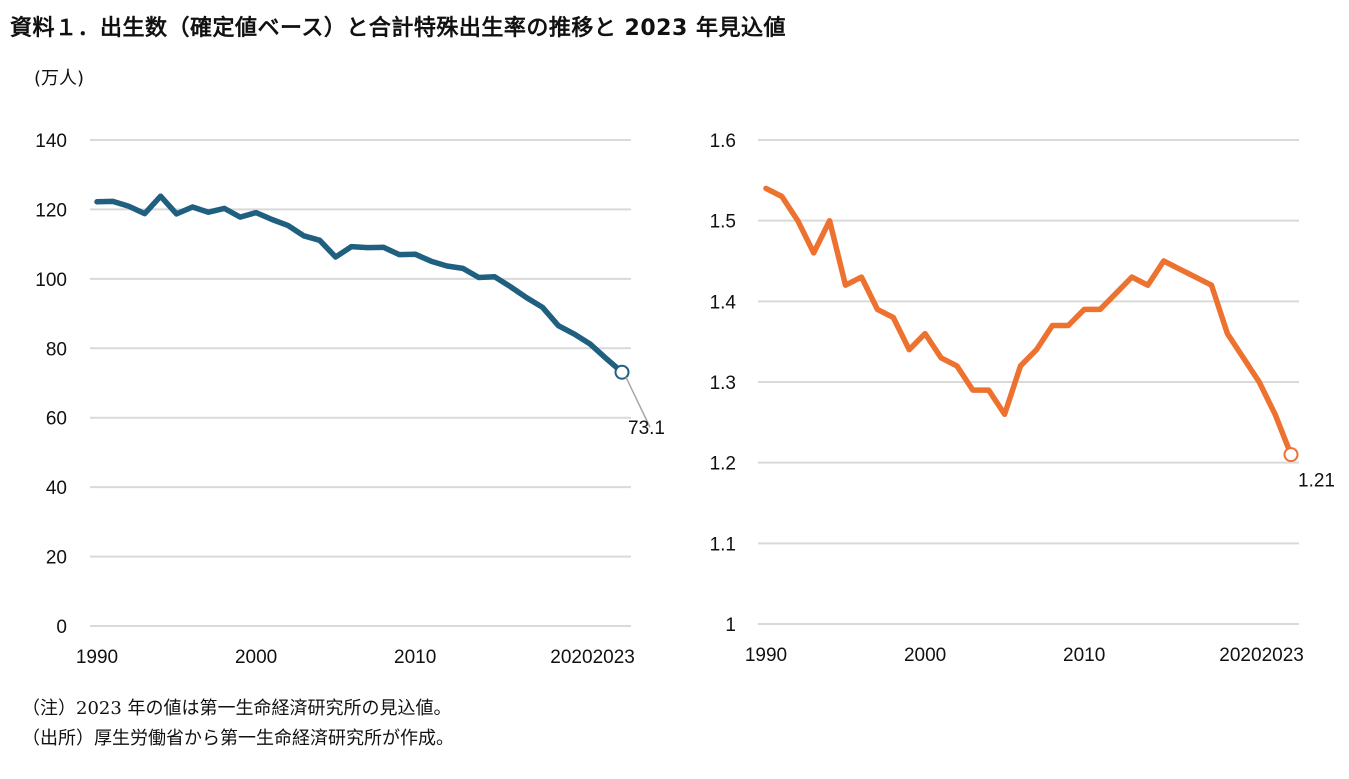 Image resolution: width=1349 pixels, height=779 pixels. Describe the element at coordinates (646, 428) in the screenshot. I see `final-value-label: 73.1` at that location.